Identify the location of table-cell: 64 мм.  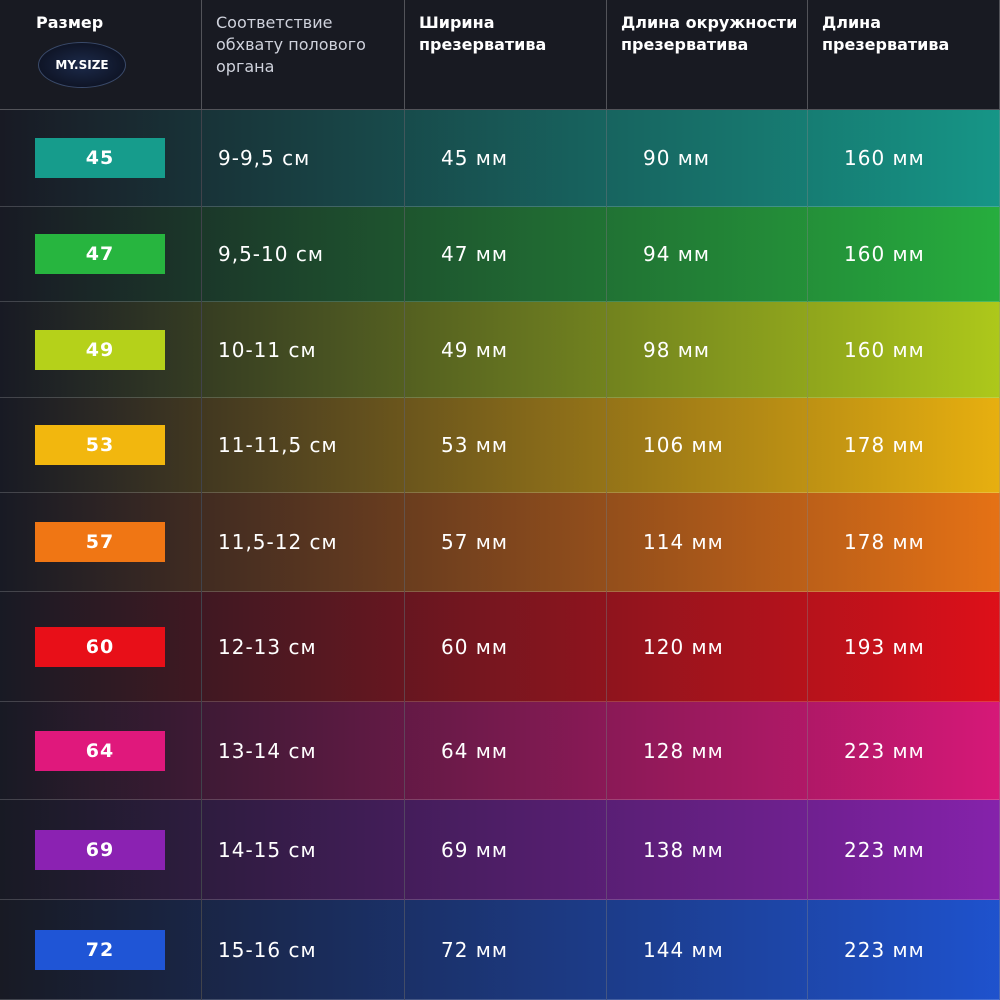
(506, 751).